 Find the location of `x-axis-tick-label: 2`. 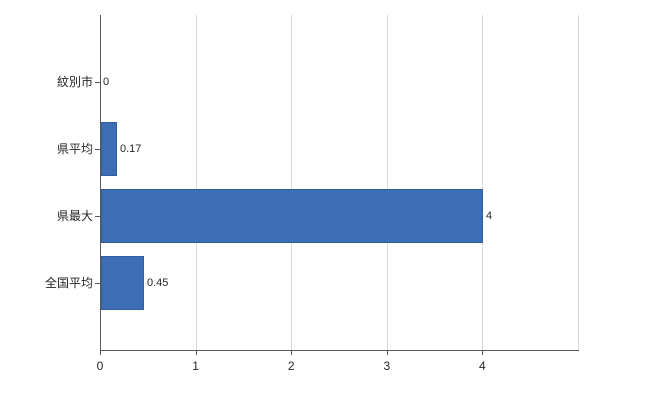

x-axis-tick-label: 2 is located at coordinates (291, 366).